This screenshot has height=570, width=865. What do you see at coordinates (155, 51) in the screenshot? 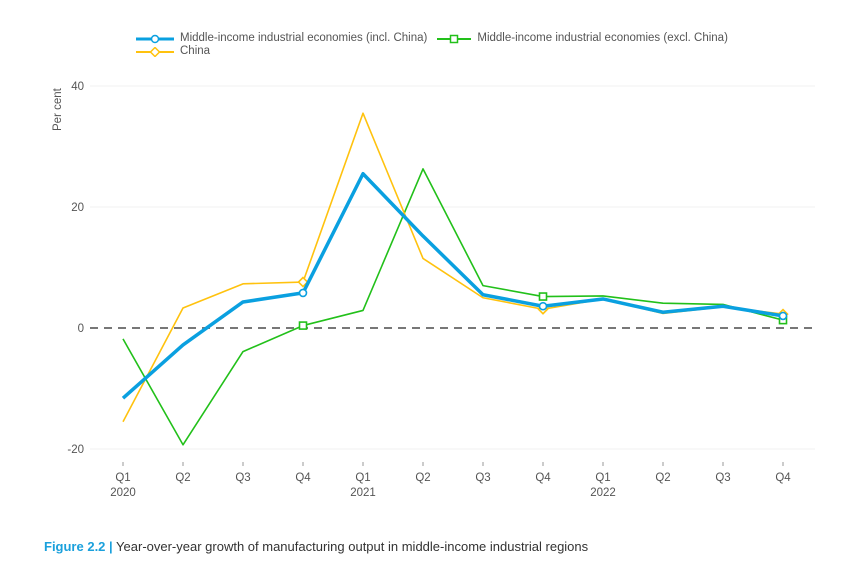
I see `legend-swatch-yellow` at bounding box center [155, 51].